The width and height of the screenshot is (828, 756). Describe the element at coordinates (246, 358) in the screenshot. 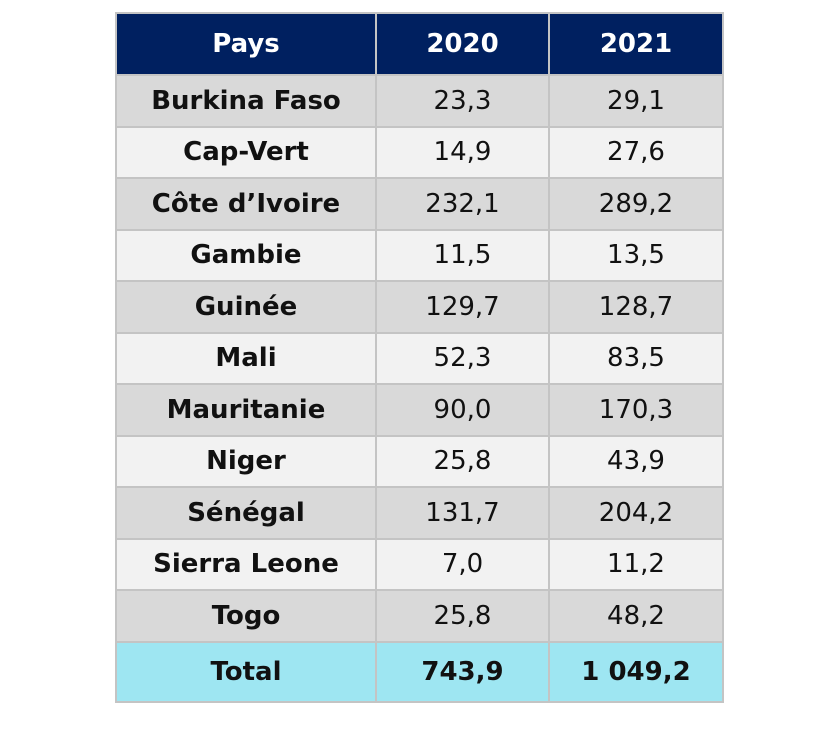

I see `country-cell: Mali` at that location.